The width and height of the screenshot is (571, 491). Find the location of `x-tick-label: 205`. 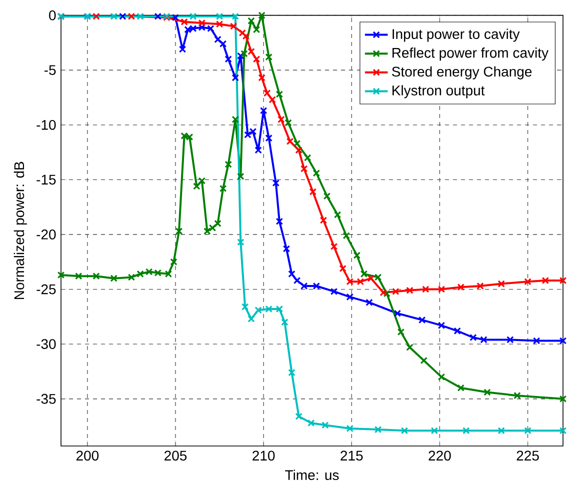

x-tick-label: 205 is located at coordinates (175, 455).